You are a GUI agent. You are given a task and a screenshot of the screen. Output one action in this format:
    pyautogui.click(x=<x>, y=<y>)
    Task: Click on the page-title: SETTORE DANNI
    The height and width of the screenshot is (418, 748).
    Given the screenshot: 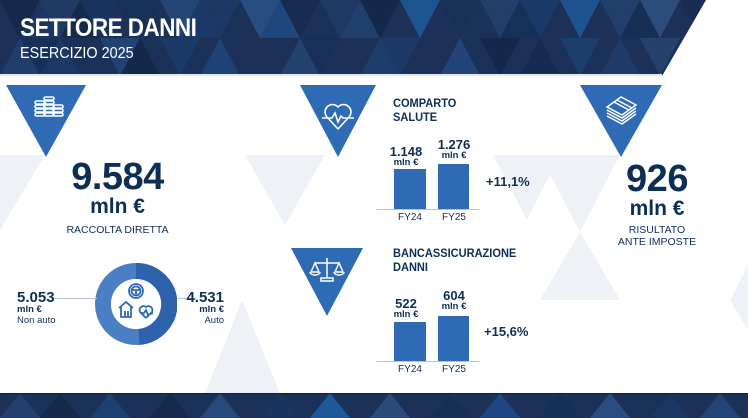 What is the action you would take?
    pyautogui.click(x=108, y=28)
    